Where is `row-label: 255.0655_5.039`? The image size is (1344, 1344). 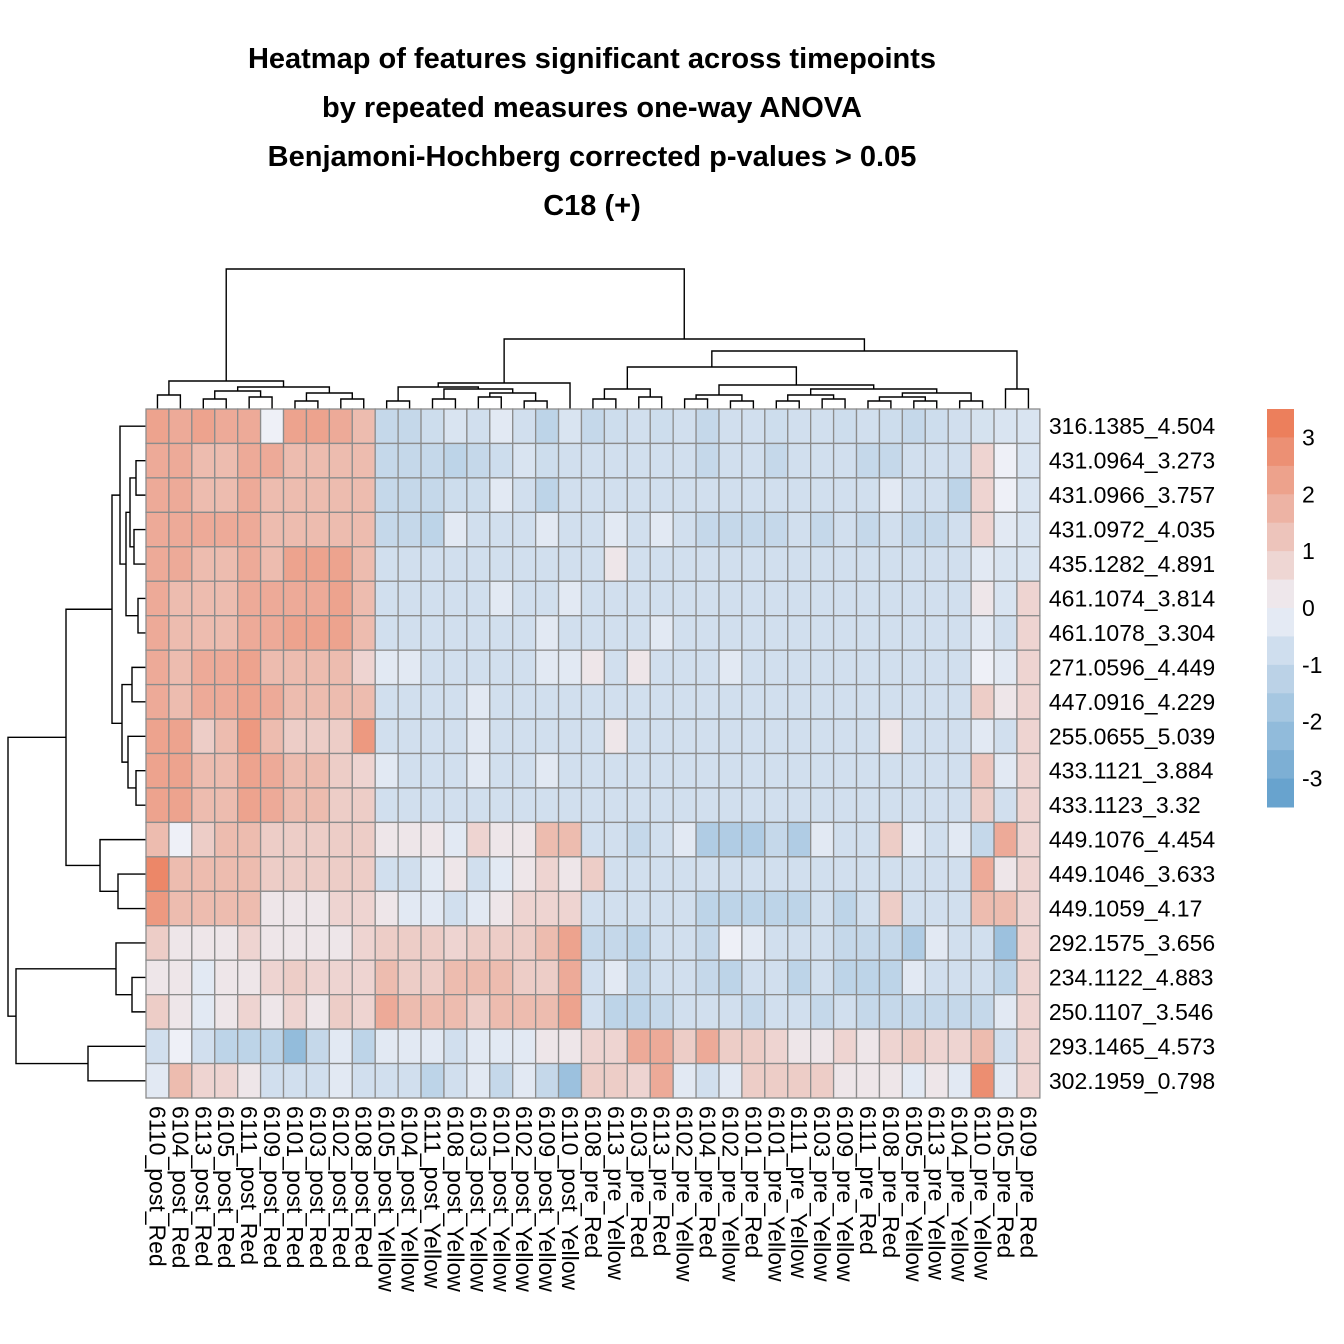
row-label: 255.0655_5.039 is located at coordinates (1132, 736).